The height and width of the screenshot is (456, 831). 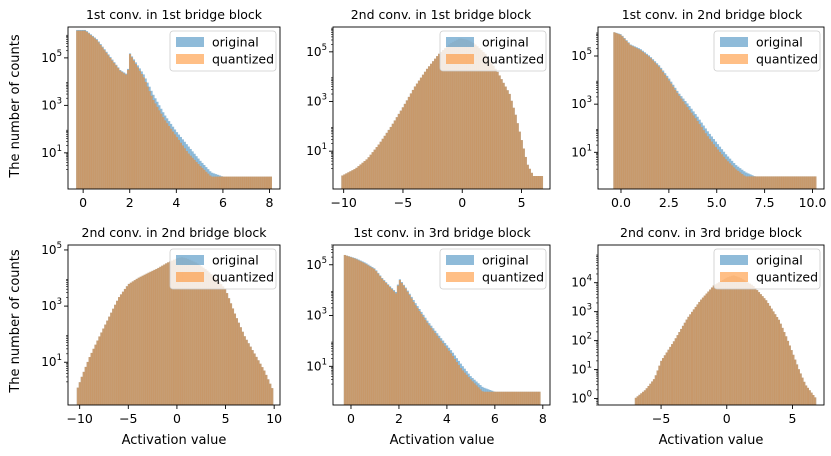 What do you see at coordinates (669, 202) in the screenshot?
I see `xtick-label: 2.5` at bounding box center [669, 202].